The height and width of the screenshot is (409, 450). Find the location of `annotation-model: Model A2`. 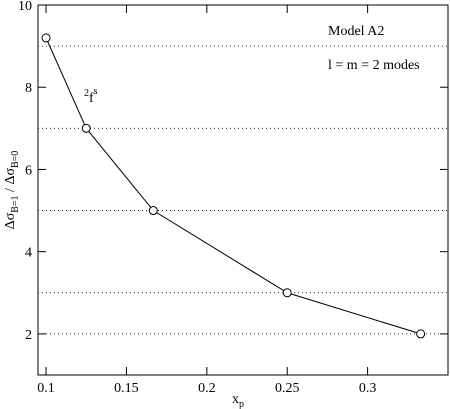

annotation-model: Model A2 is located at coordinates (356, 31).